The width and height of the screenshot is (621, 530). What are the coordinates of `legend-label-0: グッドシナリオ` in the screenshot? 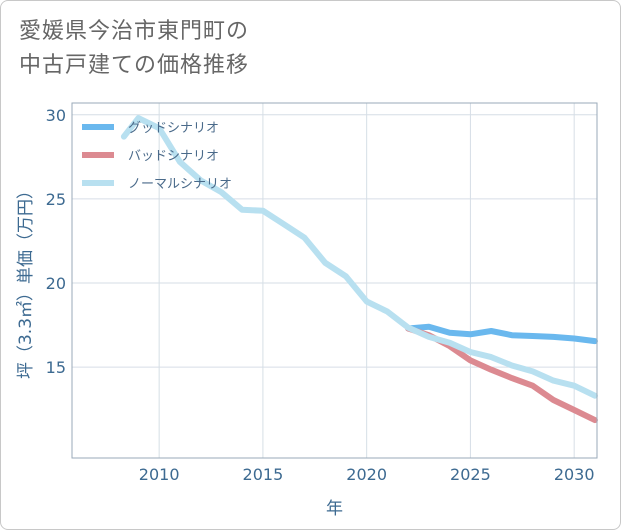 It's located at (173, 128).